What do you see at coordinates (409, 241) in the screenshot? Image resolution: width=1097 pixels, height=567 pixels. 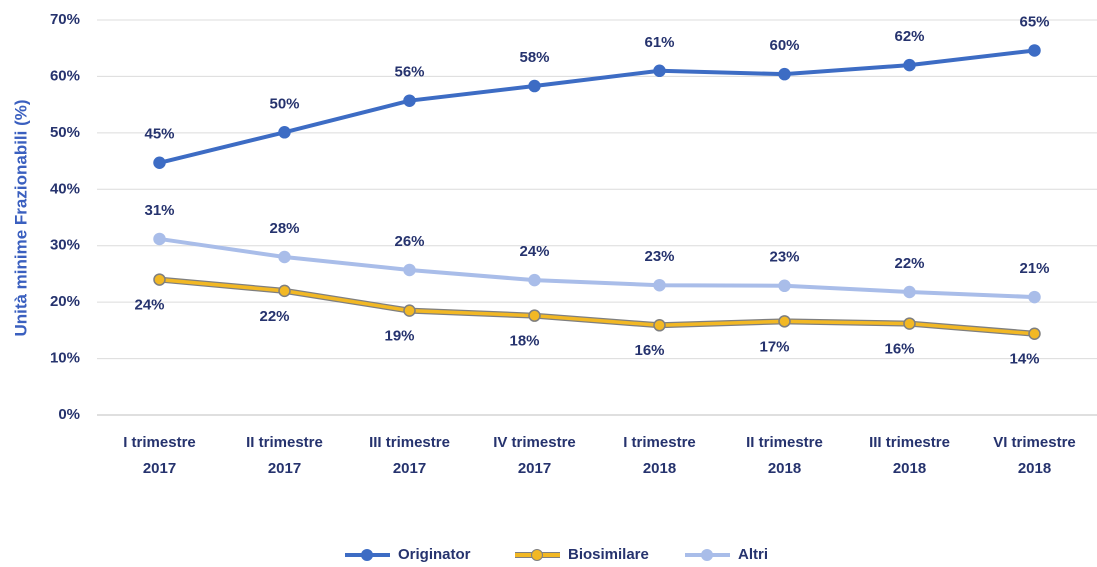 I see `data-label: 26%` at bounding box center [409, 241].